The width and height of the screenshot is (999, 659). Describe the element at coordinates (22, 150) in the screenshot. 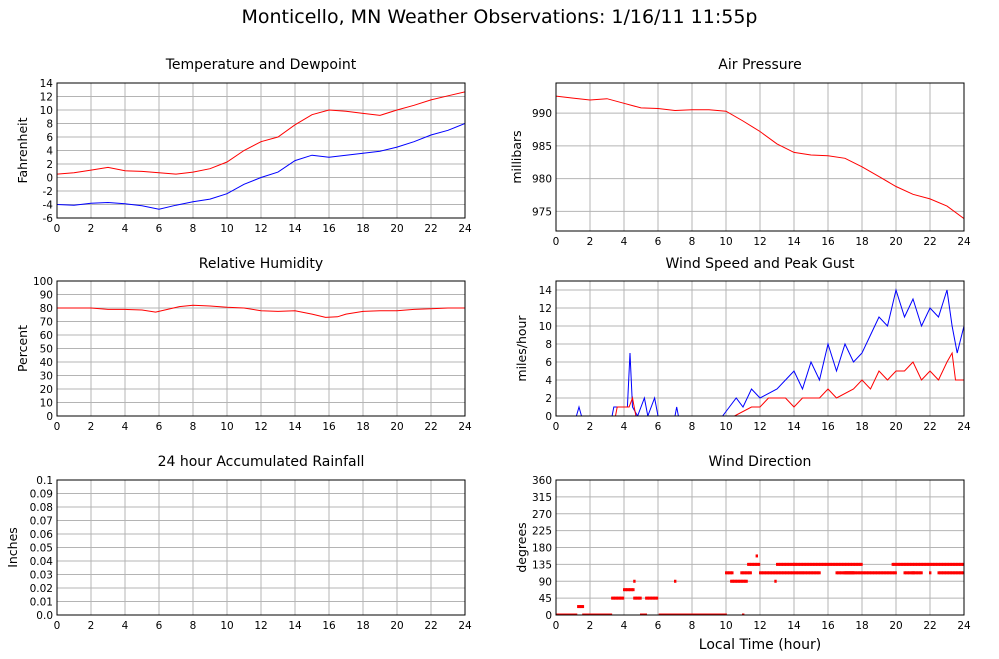

I see `y-axis-label: Fahrenheit` at that location.